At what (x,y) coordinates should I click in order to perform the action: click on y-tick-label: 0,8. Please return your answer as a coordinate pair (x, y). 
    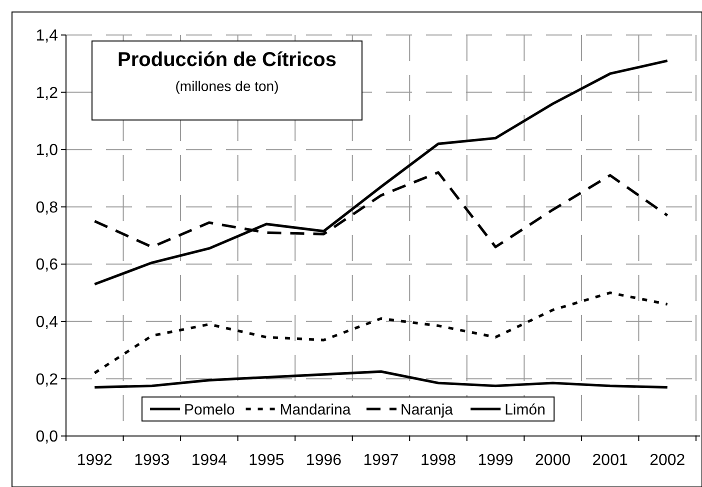
    Looking at the image, I should click on (47, 207).